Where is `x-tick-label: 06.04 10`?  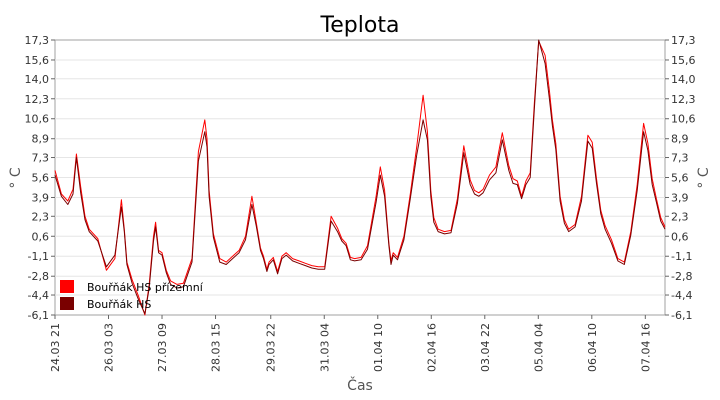
x-tick-label: 06.04 10 is located at coordinates (592, 347).